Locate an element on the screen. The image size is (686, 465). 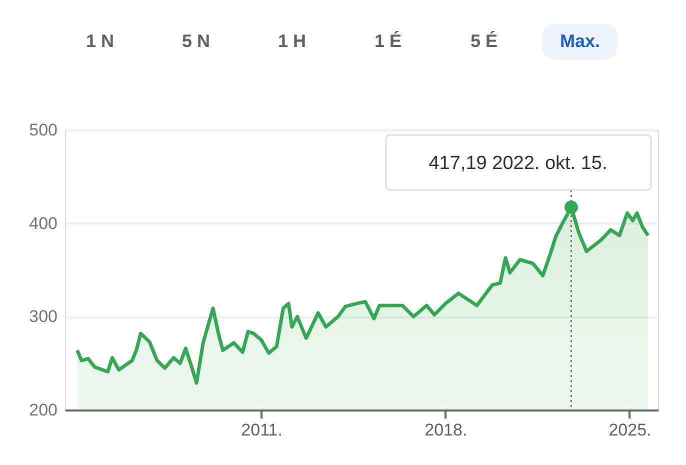
text: Max. is located at coordinates (580, 41).